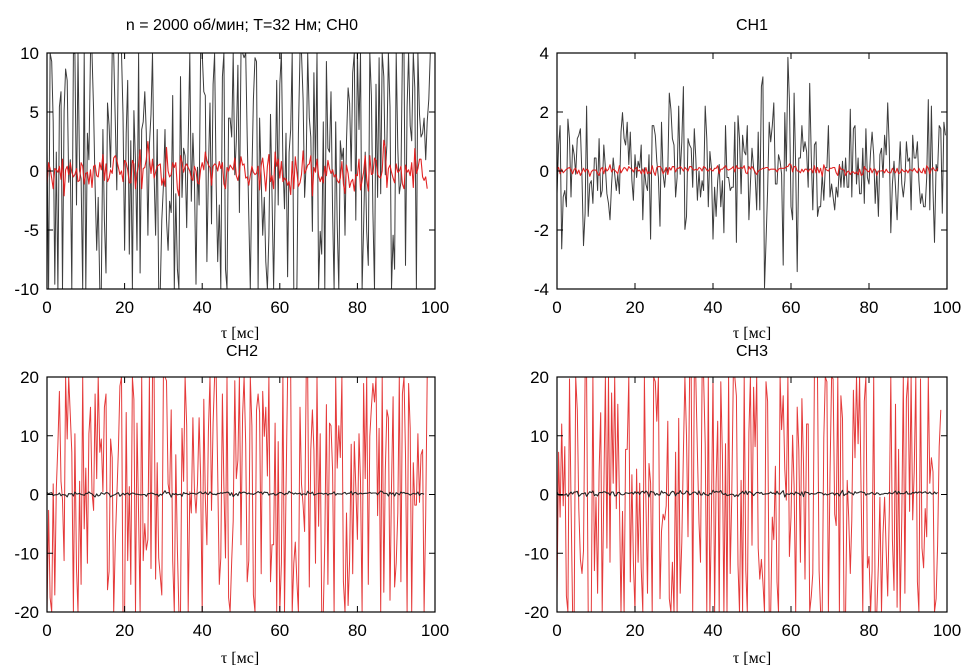  What do you see at coordinates (635, 307) in the screenshot?
I see `x-tick-label-ch1-20: 20` at bounding box center [635, 307].